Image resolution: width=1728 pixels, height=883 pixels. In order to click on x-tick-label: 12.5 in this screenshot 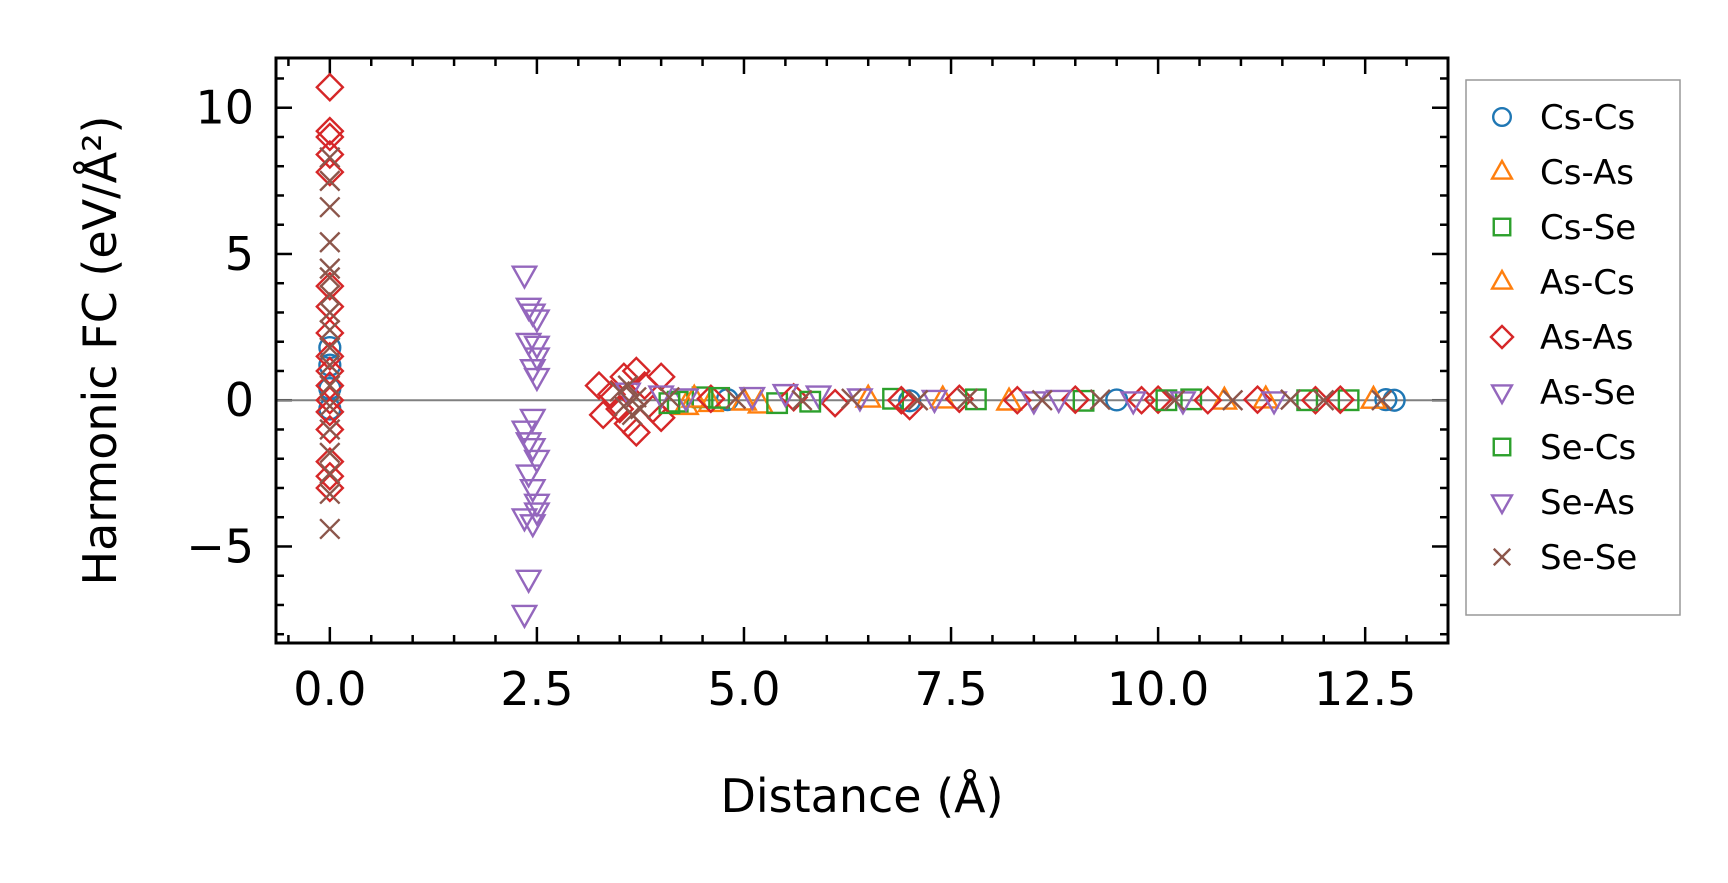, I will do `click(1365, 689)`.